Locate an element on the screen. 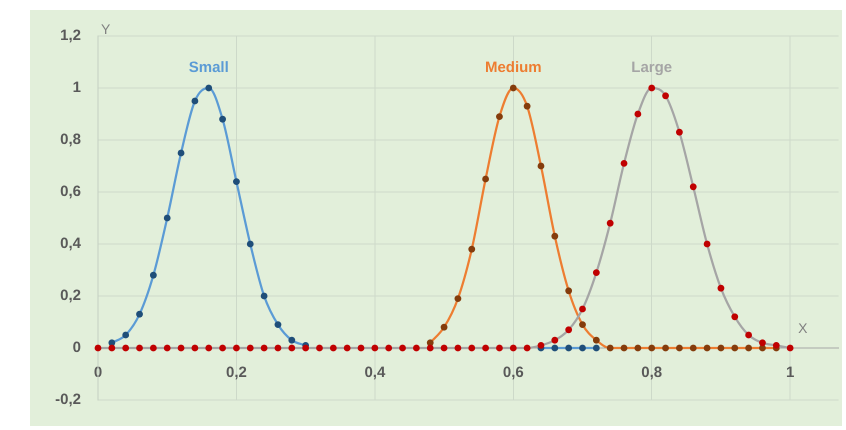  x-tick-label: 0,8 is located at coordinates (651, 373).